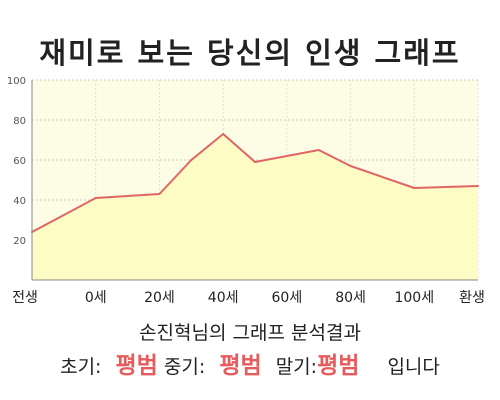 Image resolution: width=500 pixels, height=400 pixels. I want to click on x-tick-label: 80세, so click(350, 298).